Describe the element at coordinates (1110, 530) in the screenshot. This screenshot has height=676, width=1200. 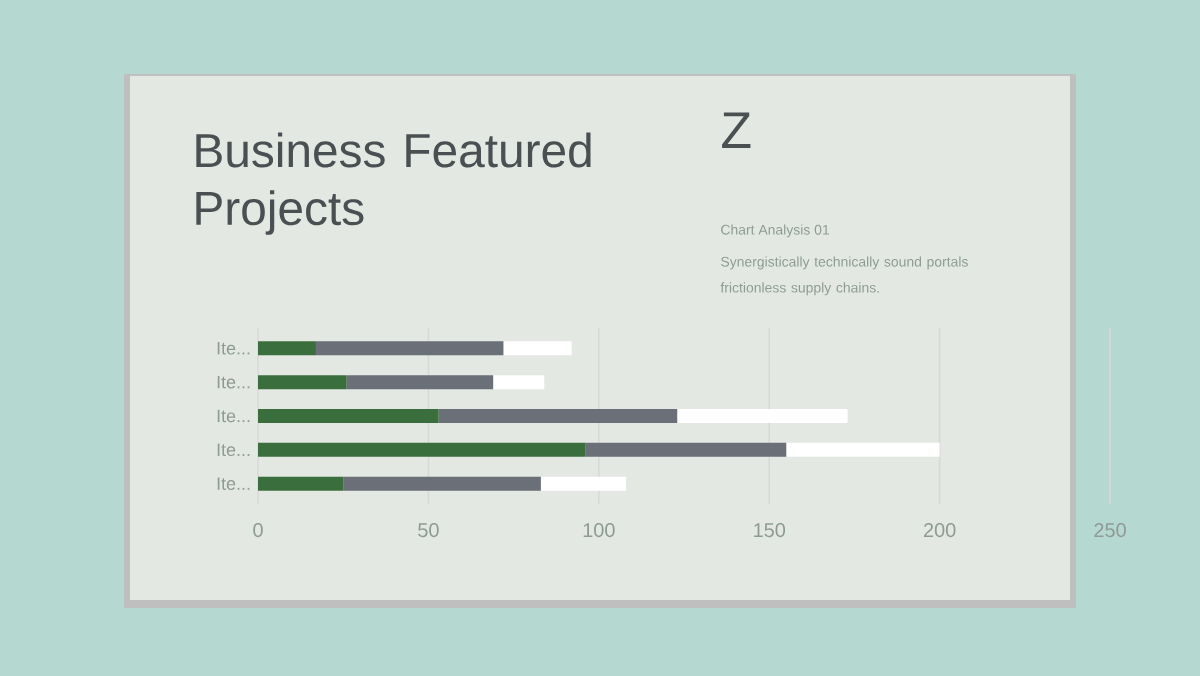
I see `x-tick-label: 250` at that location.